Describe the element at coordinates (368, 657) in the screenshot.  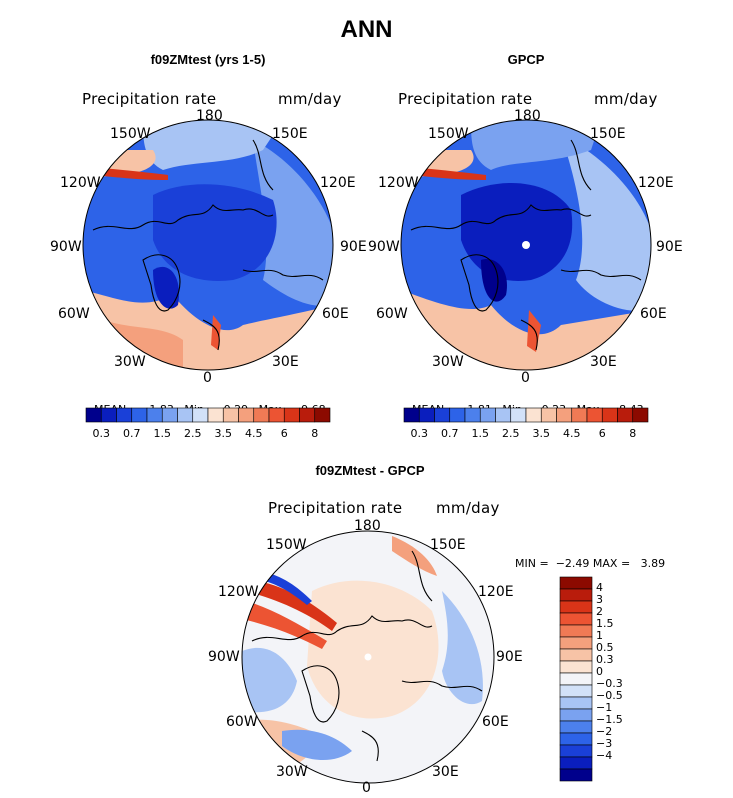
I see `pole-marker` at that location.